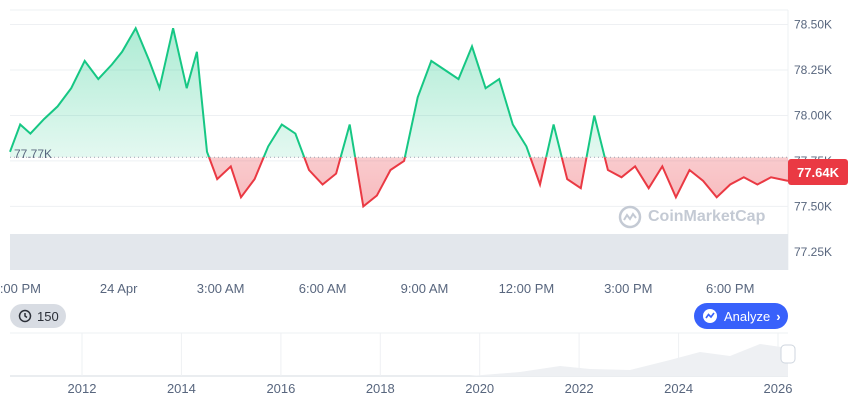 Image resolution: width=860 pixels, height=401 pixels. I want to click on watermark-text: CoinMarketCap, so click(707, 216).